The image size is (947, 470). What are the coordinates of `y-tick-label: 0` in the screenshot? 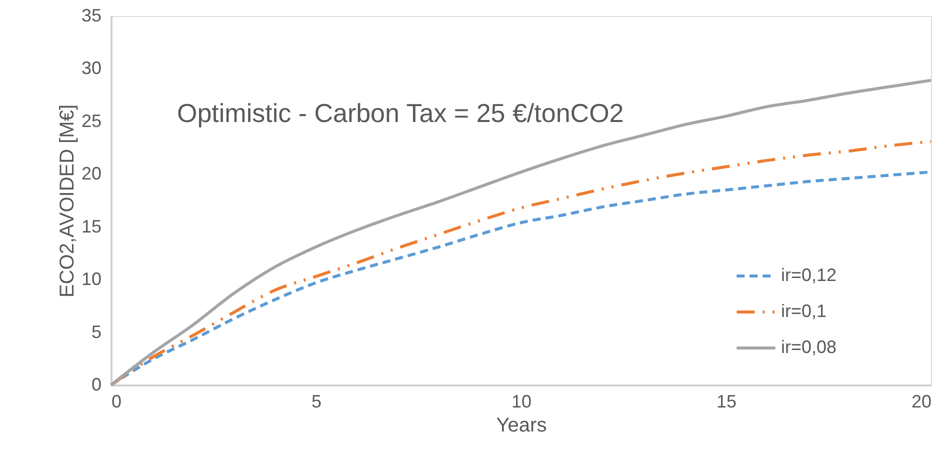 It's located at (96, 384).